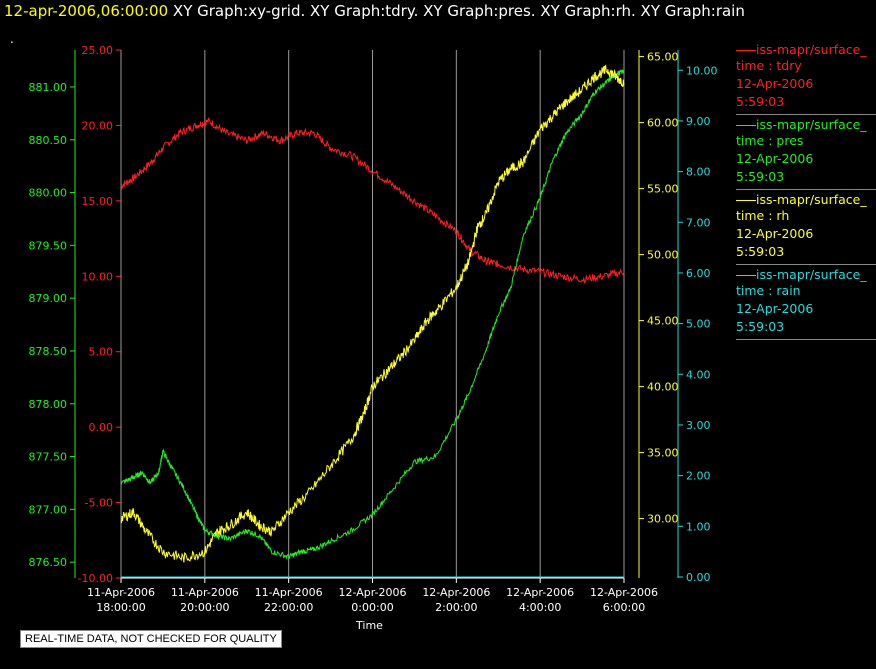  Describe the element at coordinates (48, 193) in the screenshot. I see `y-tick-label-pres: 880.00` at that location.